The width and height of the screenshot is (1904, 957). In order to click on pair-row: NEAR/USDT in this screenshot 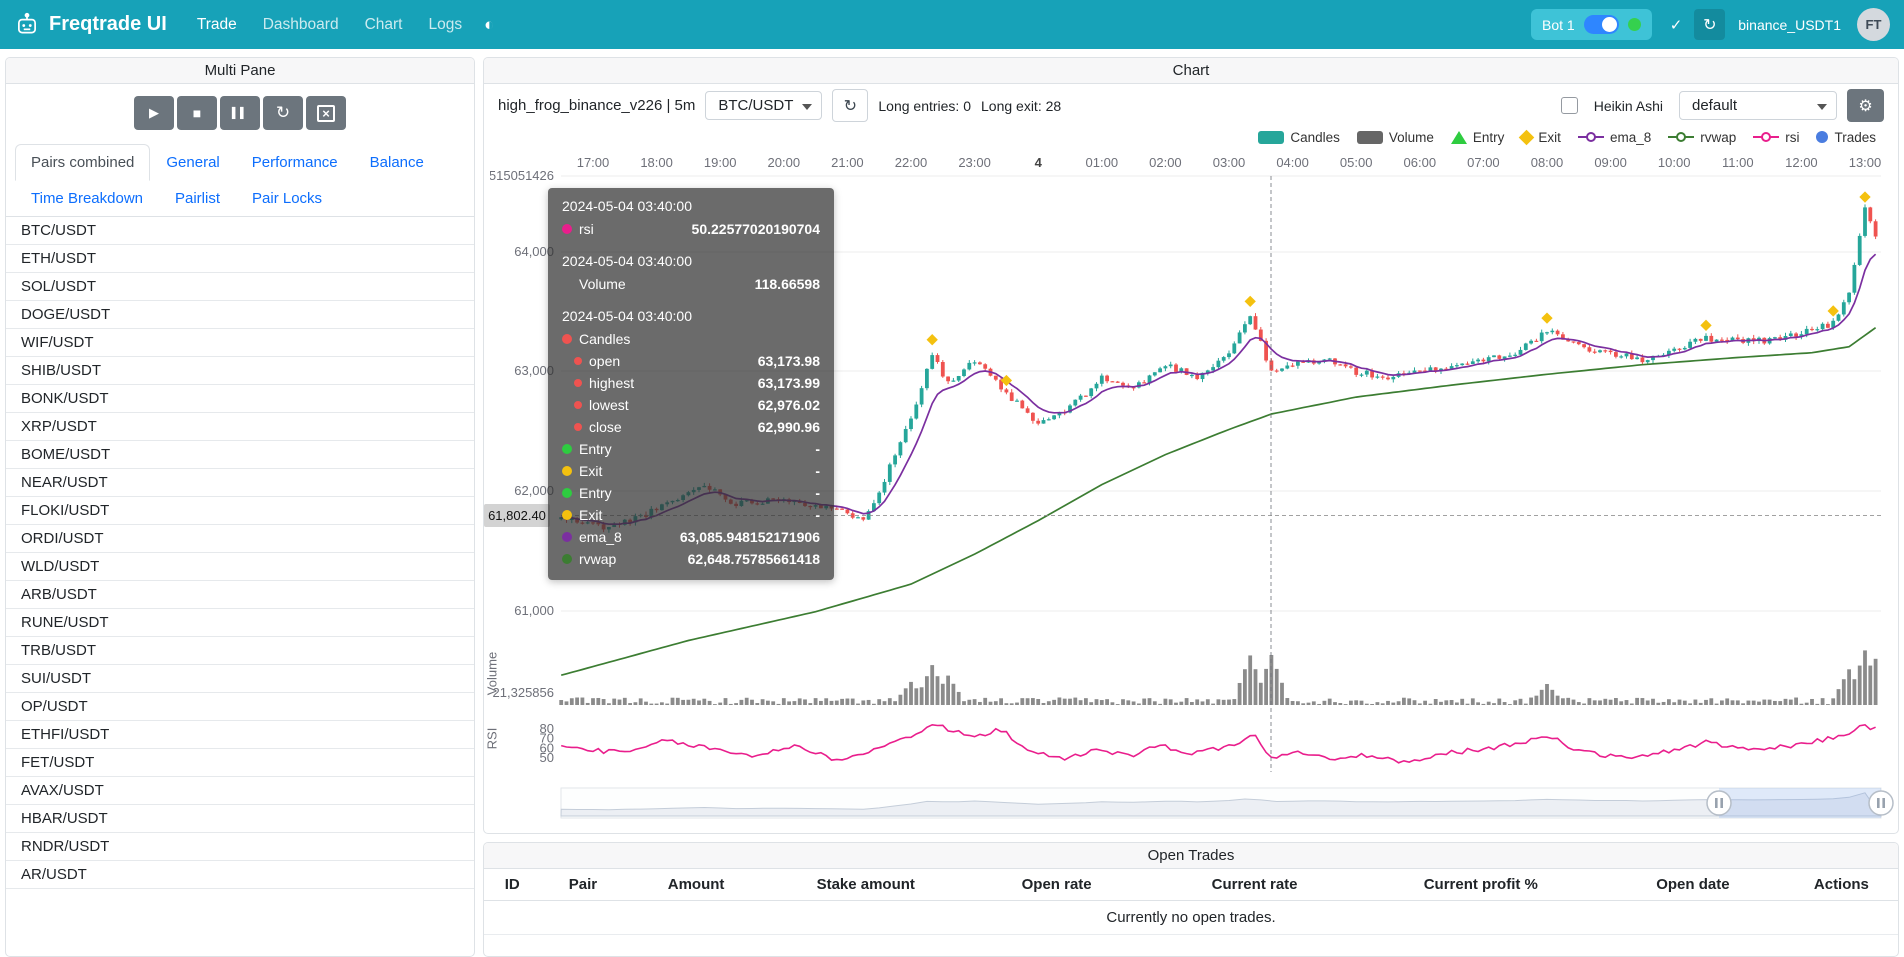, I will do `click(240, 483)`.